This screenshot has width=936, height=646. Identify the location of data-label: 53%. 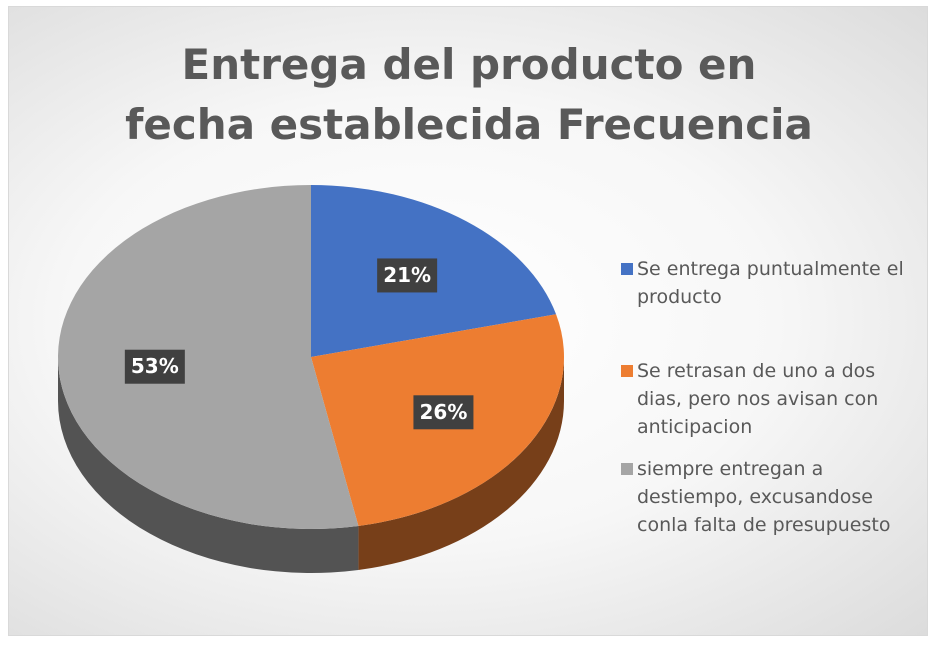
(155, 366).